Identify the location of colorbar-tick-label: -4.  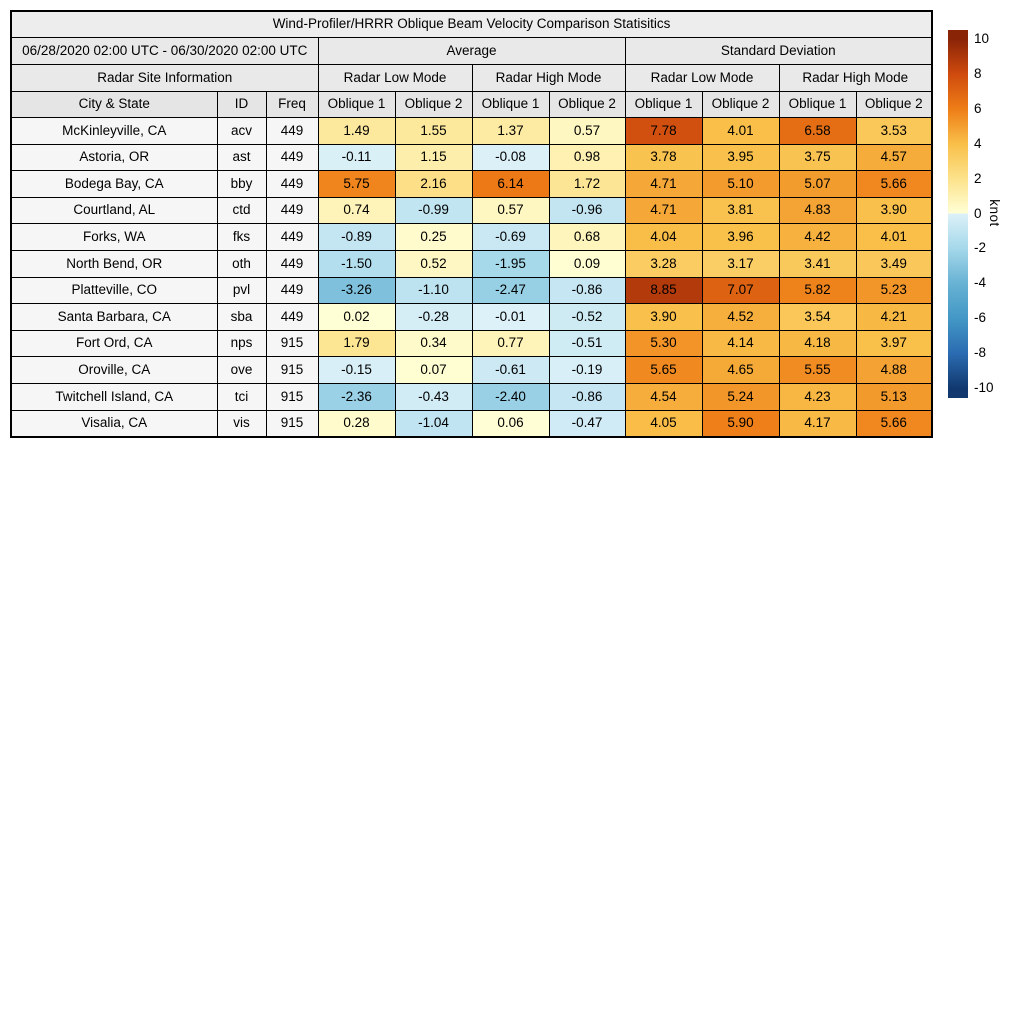
(980, 283).